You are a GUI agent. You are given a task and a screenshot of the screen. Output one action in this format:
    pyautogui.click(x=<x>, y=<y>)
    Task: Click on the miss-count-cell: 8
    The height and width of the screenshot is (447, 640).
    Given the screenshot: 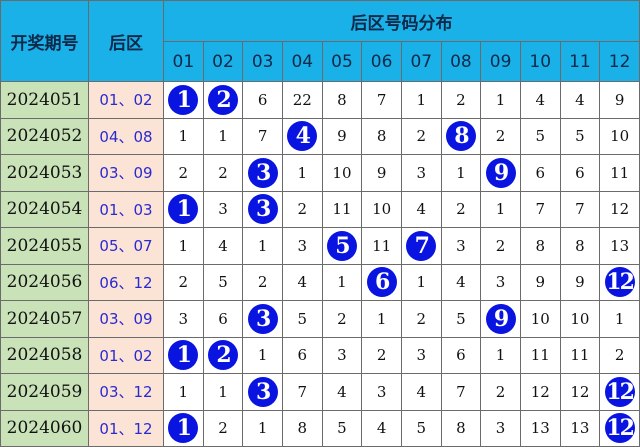 What is the action you would take?
    pyautogui.click(x=580, y=246)
    